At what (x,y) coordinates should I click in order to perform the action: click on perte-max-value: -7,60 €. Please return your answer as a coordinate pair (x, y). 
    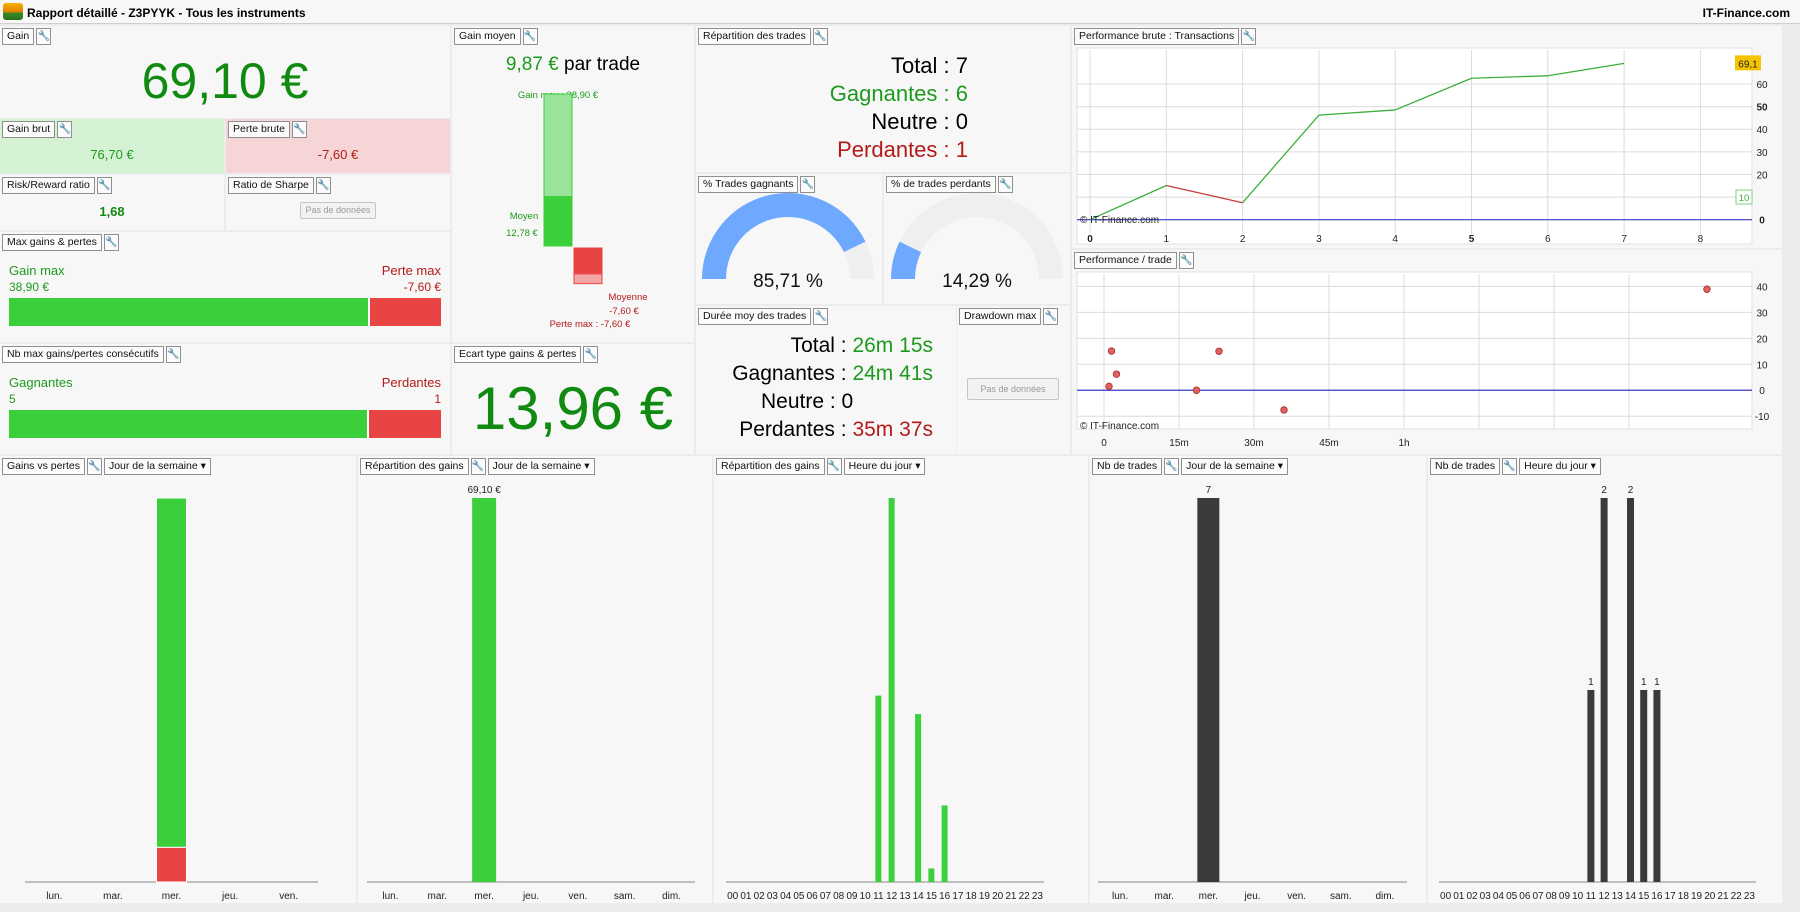
    Looking at the image, I should click on (422, 287).